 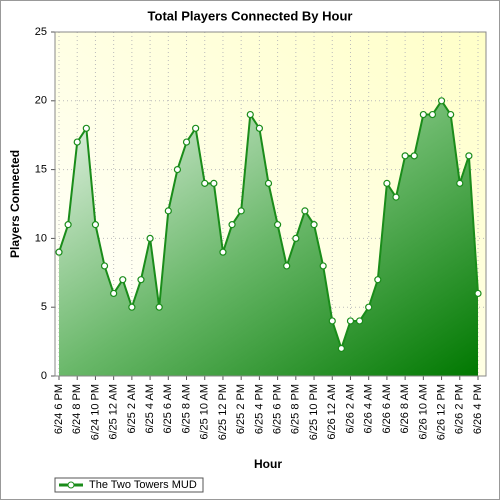 I want to click on y-axis-title: Players Connected, so click(x=15, y=204).